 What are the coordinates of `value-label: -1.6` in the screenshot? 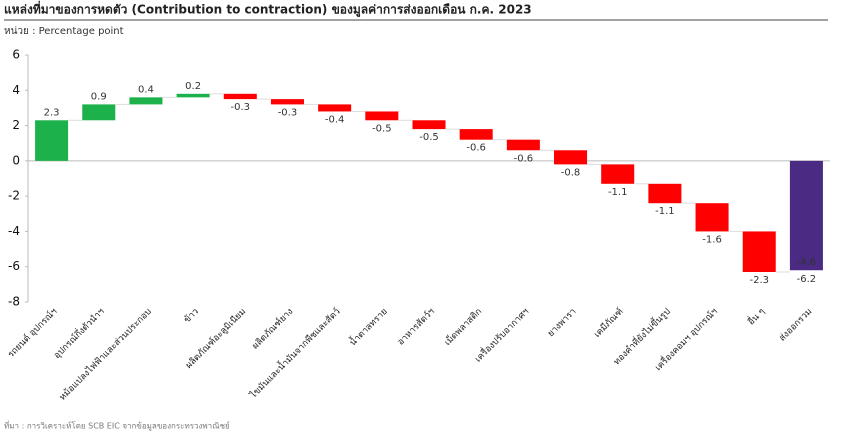 It's located at (712, 239).